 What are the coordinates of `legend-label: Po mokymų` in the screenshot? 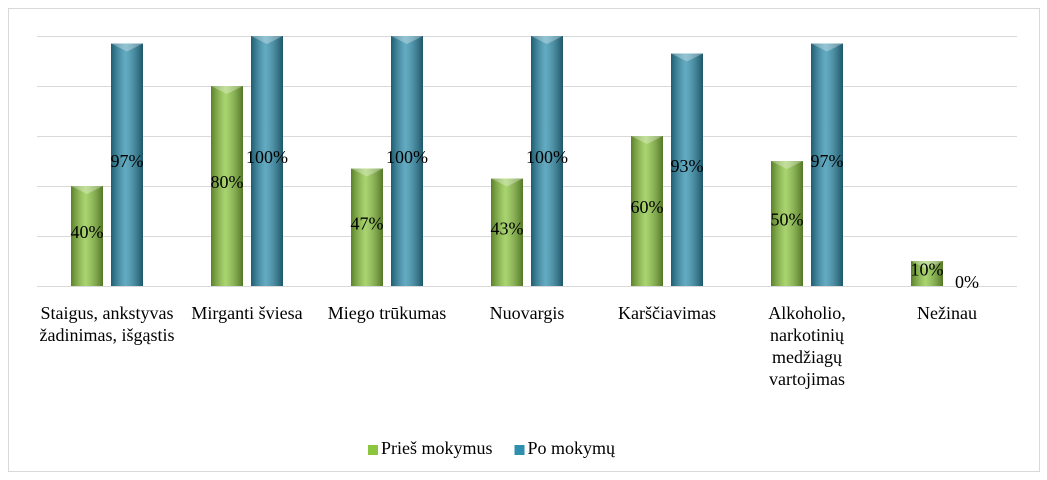 It's located at (572, 448).